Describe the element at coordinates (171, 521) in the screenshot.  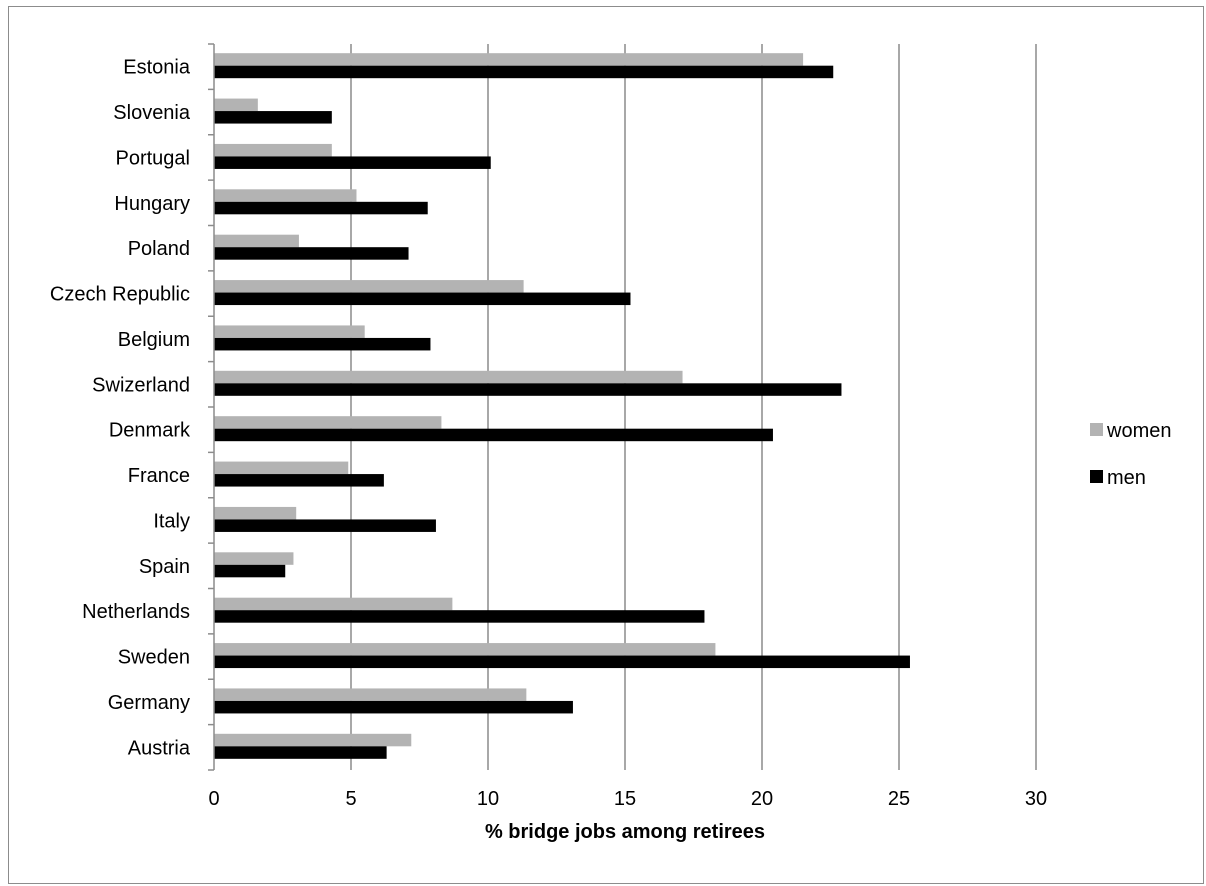
I see `category-label: Italy` at that location.